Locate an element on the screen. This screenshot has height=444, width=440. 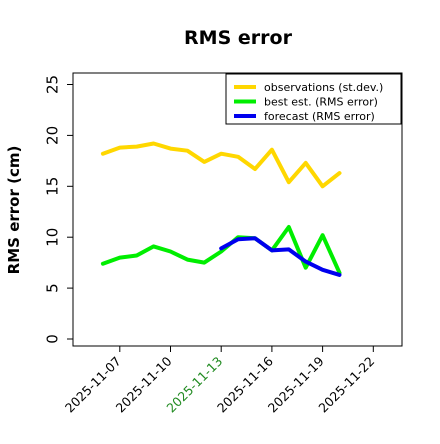
y-axis-label: RMS error (cm) is located at coordinates (14, 210).